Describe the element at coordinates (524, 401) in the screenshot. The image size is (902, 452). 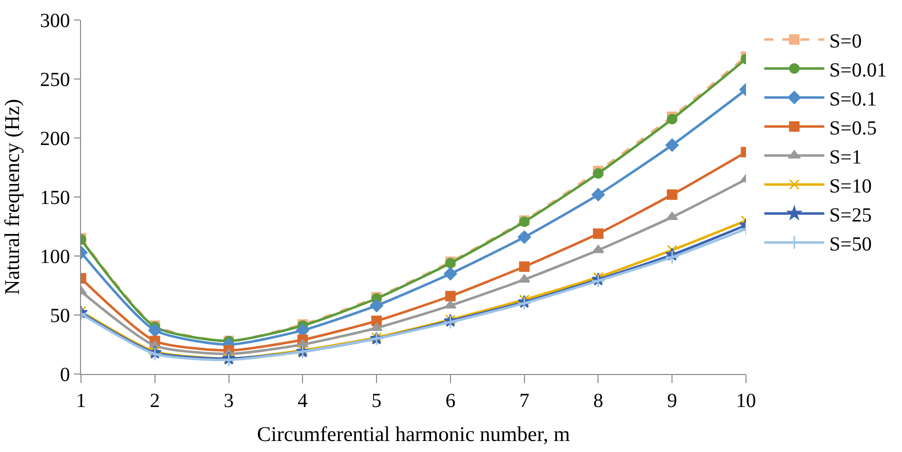
I see `x-tick-label: 7` at that location.